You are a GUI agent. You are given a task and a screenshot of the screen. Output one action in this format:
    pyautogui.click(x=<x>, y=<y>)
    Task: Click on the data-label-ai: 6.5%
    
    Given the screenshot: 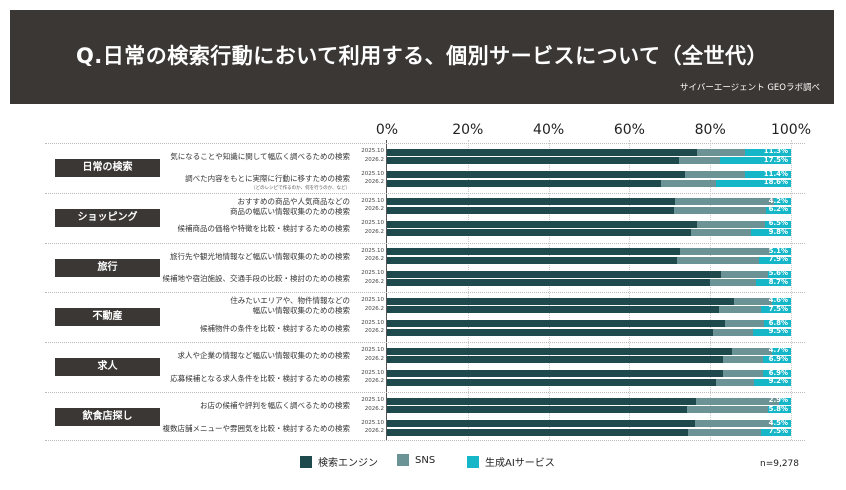 What is the action you would take?
    pyautogui.click(x=778, y=223)
    